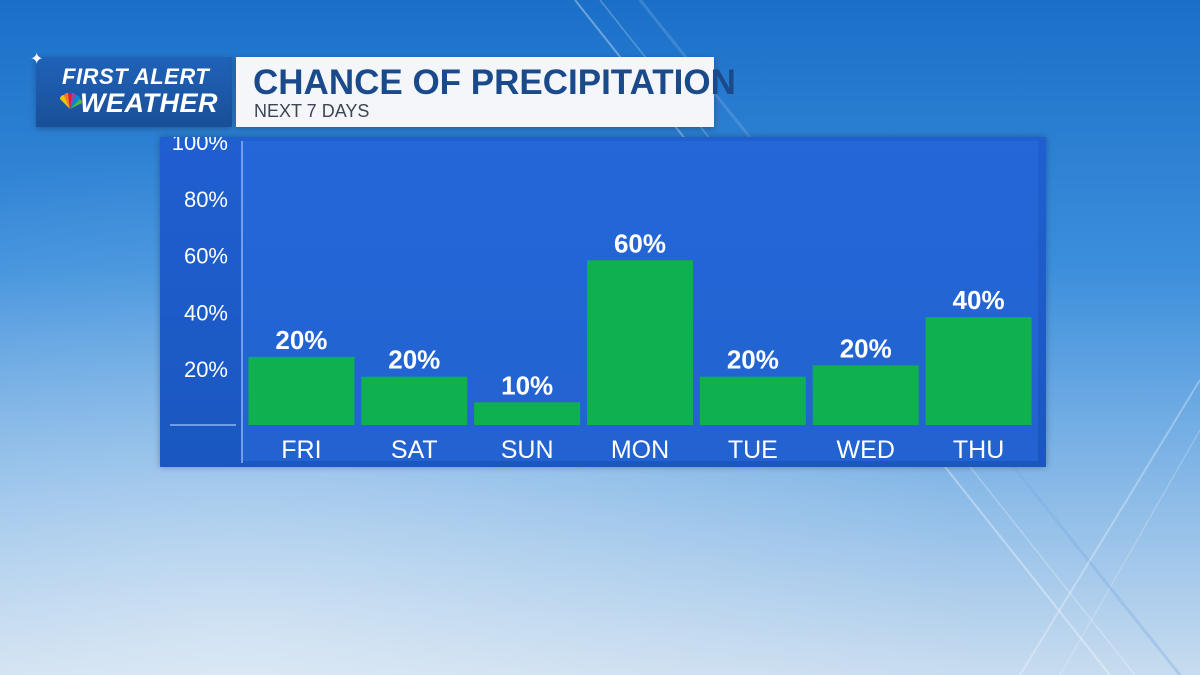 The height and width of the screenshot is (675, 1200). What do you see at coordinates (200, 146) in the screenshot?
I see `y-tick-label: 100%` at bounding box center [200, 146].